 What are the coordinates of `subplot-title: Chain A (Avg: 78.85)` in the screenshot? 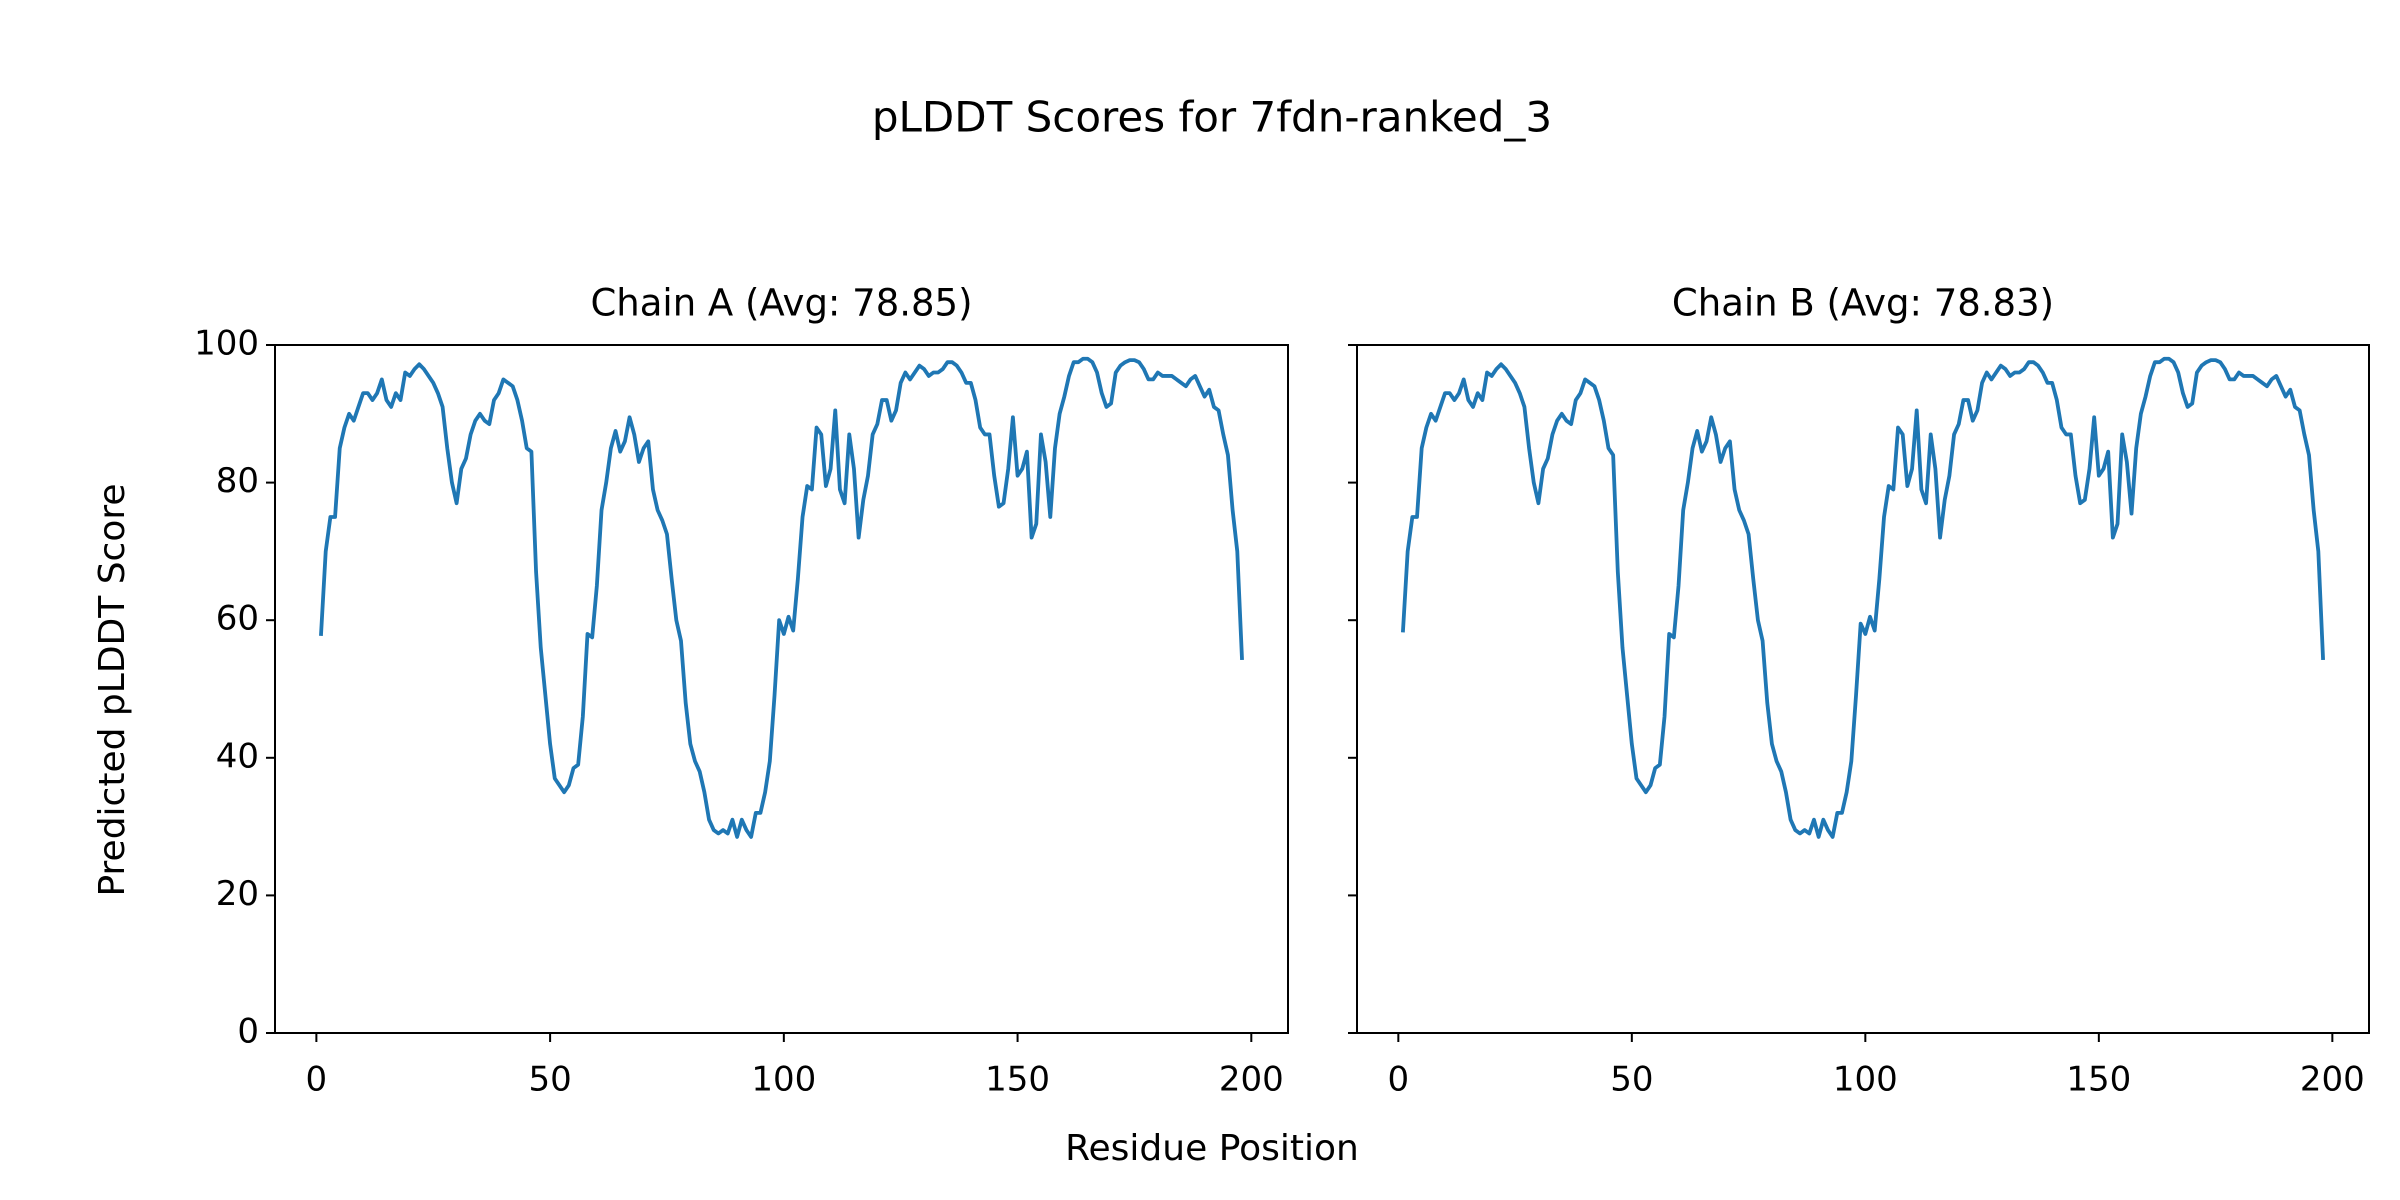 It's located at (781, 303).